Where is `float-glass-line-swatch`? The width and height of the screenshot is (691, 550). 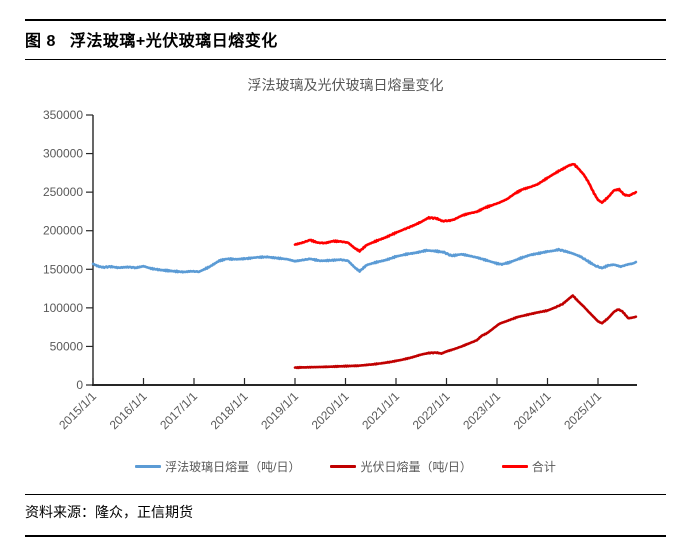
float-glass-line-swatch is located at coordinates (148, 466).